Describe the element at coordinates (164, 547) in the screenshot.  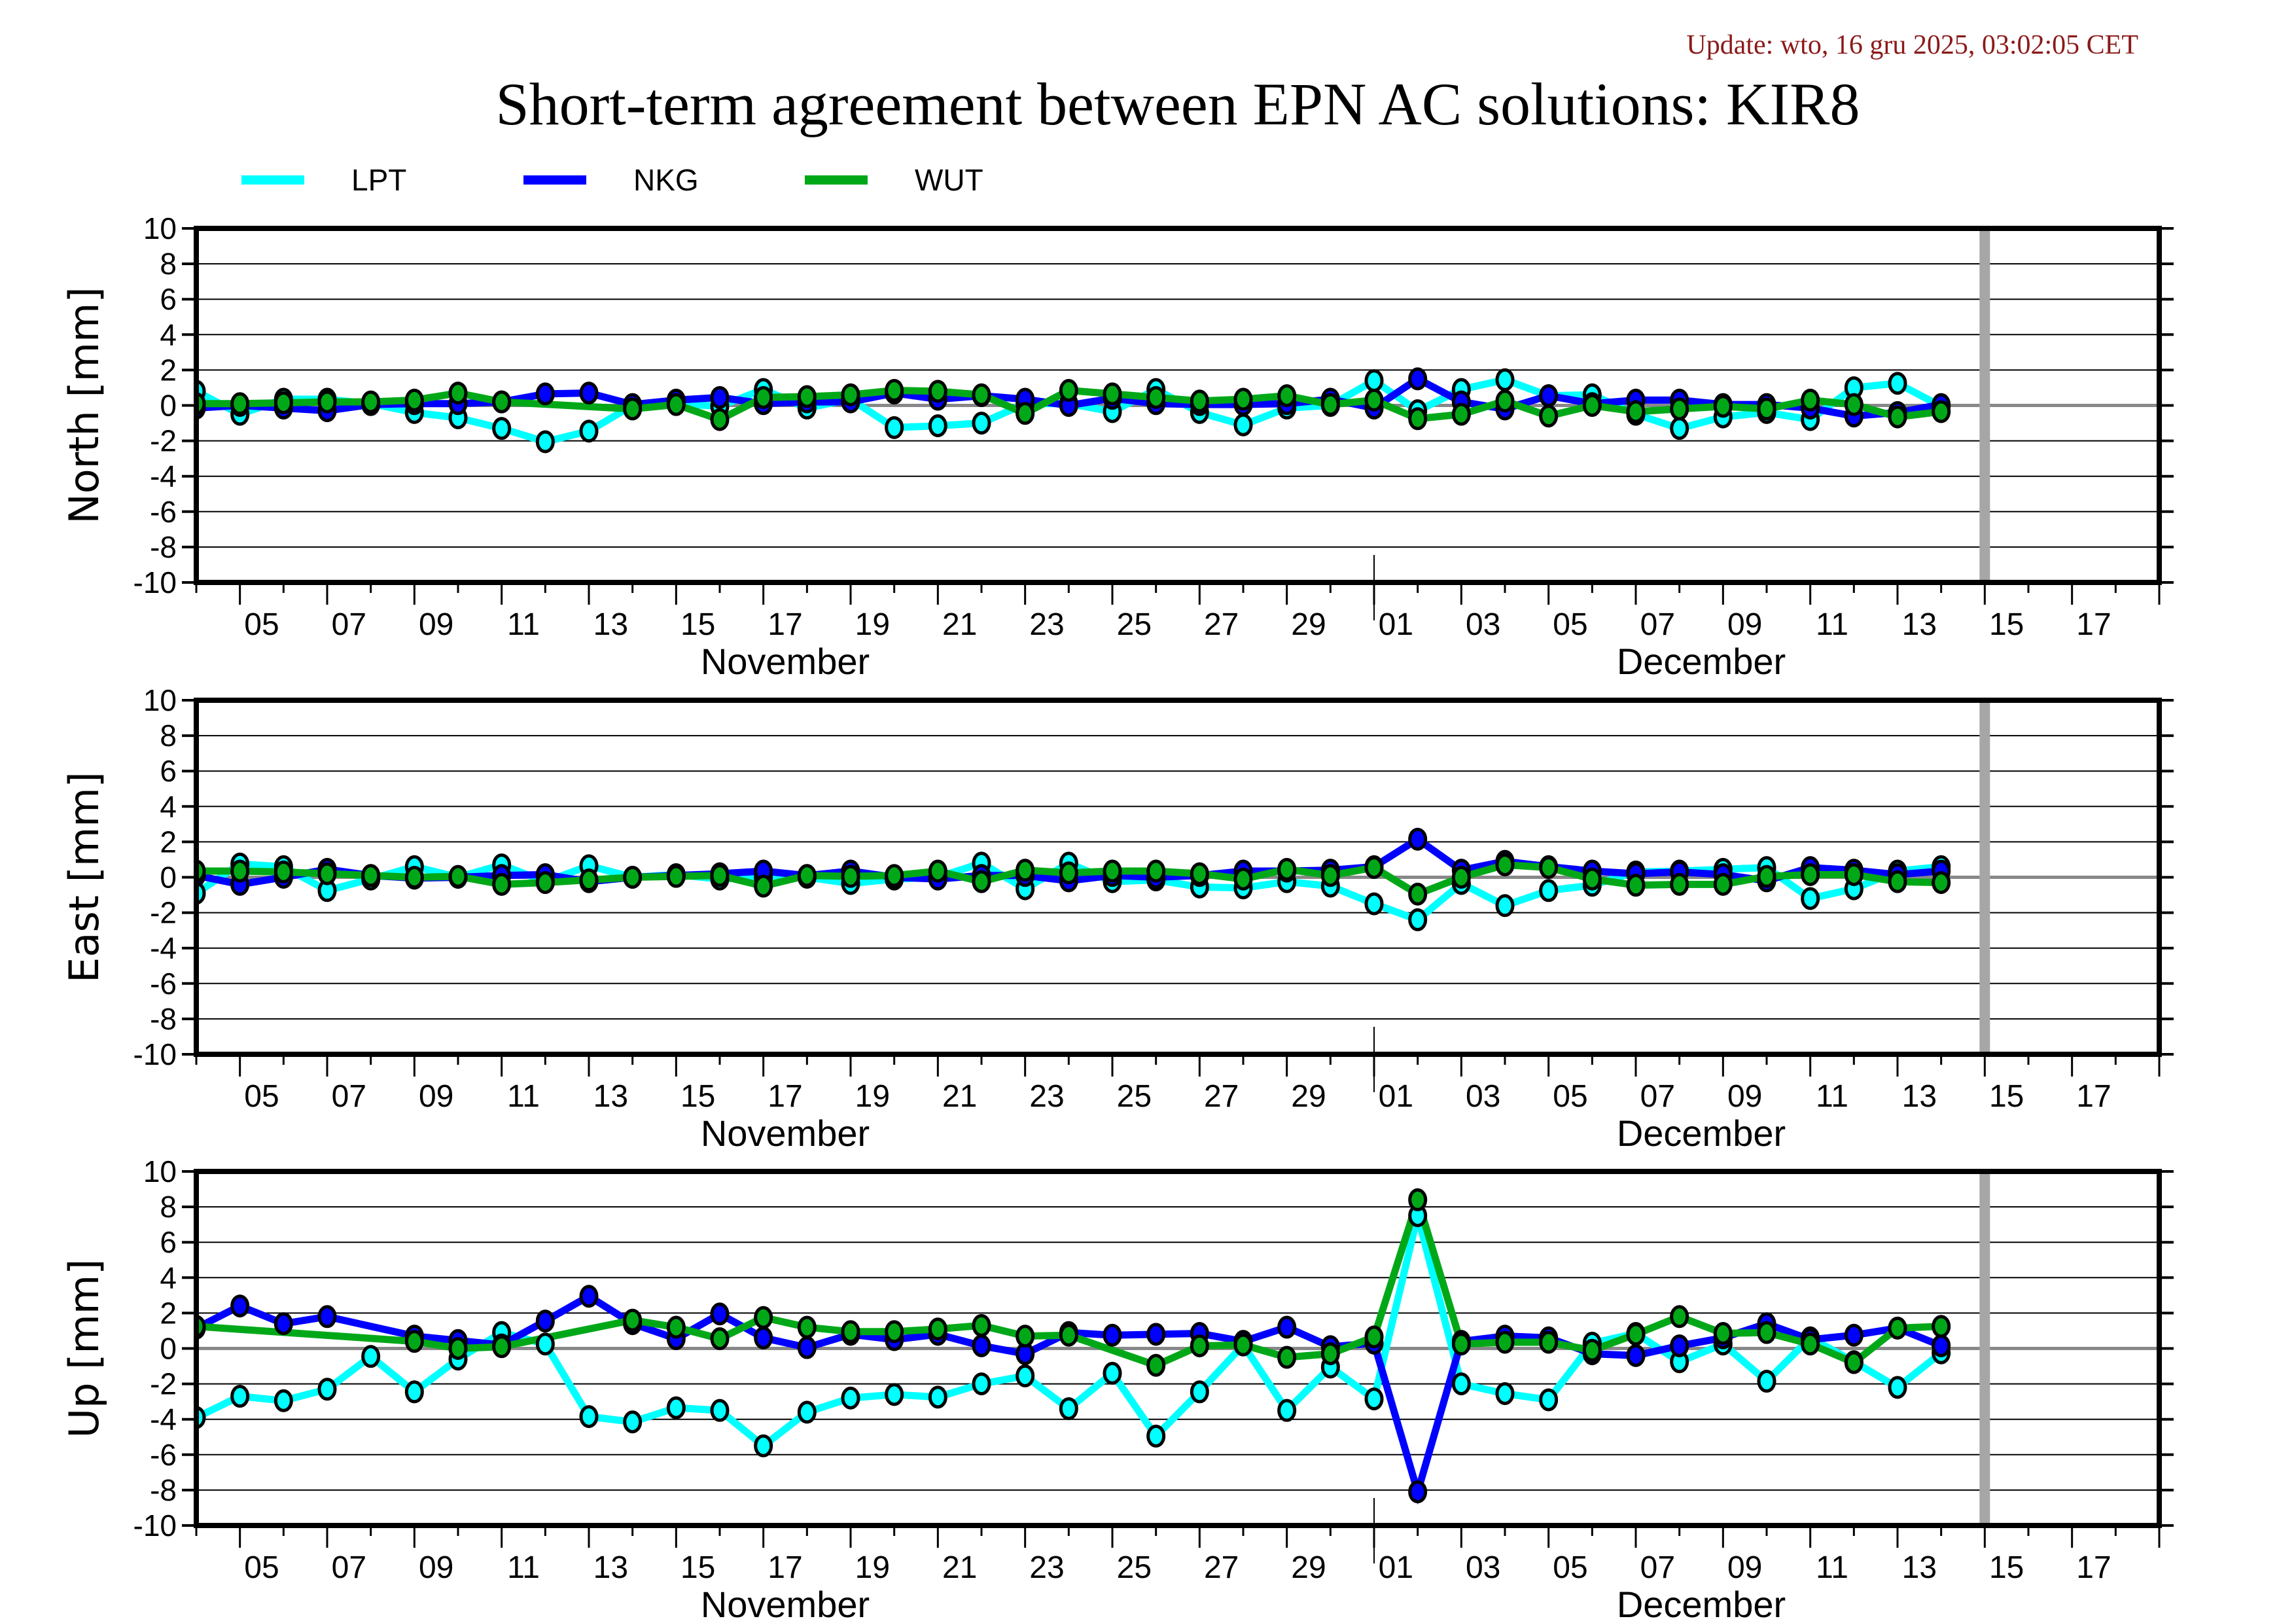
I see `y-tick-label: -8` at that location.